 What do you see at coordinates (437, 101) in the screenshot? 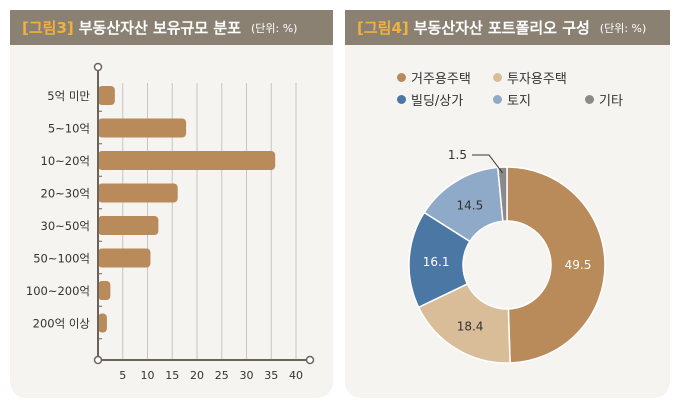
I see `legend-label: 빌딩/상가` at bounding box center [437, 101].